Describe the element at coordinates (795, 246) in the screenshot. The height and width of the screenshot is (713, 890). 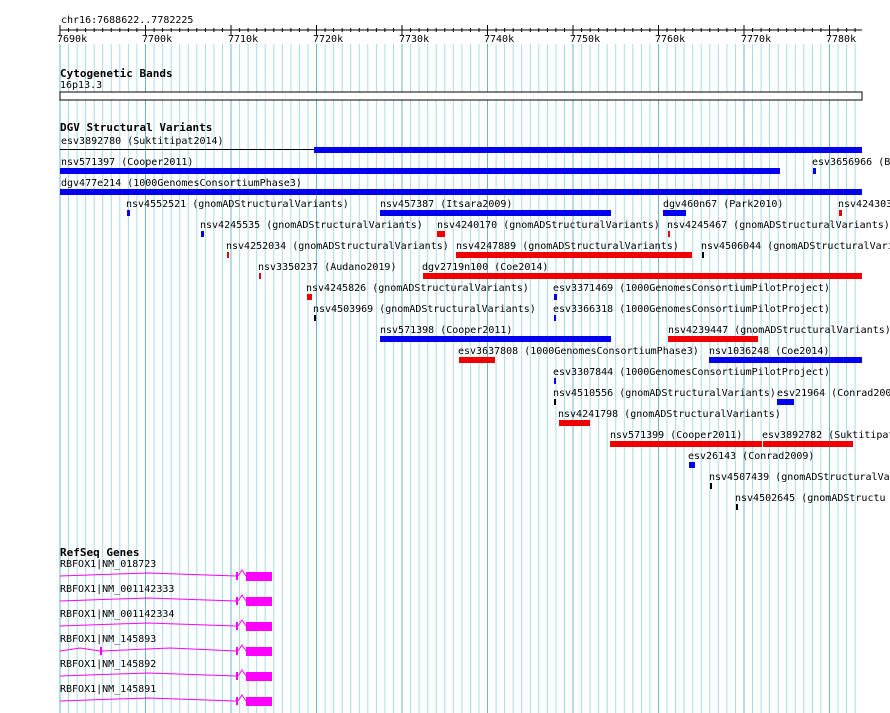
I see `dgv-feature-label: nsv4506044 (gnomADStructuralVari` at that location.